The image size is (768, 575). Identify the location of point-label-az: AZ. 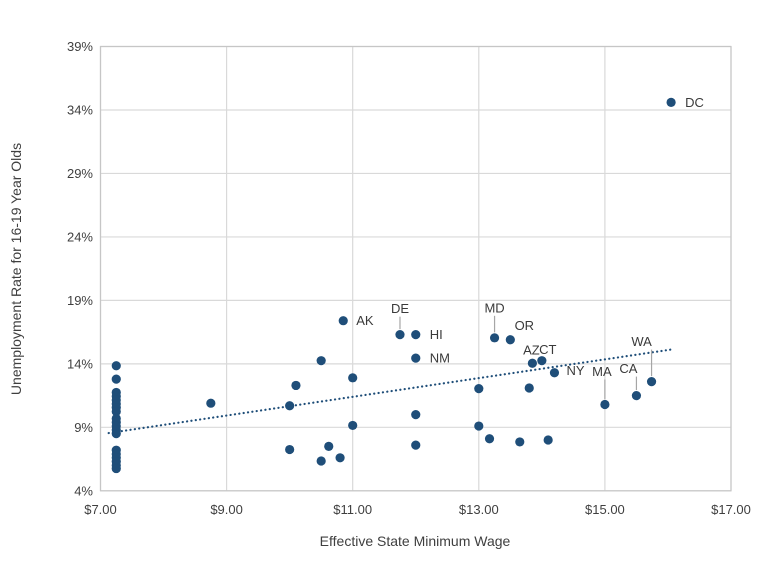
(531, 350).